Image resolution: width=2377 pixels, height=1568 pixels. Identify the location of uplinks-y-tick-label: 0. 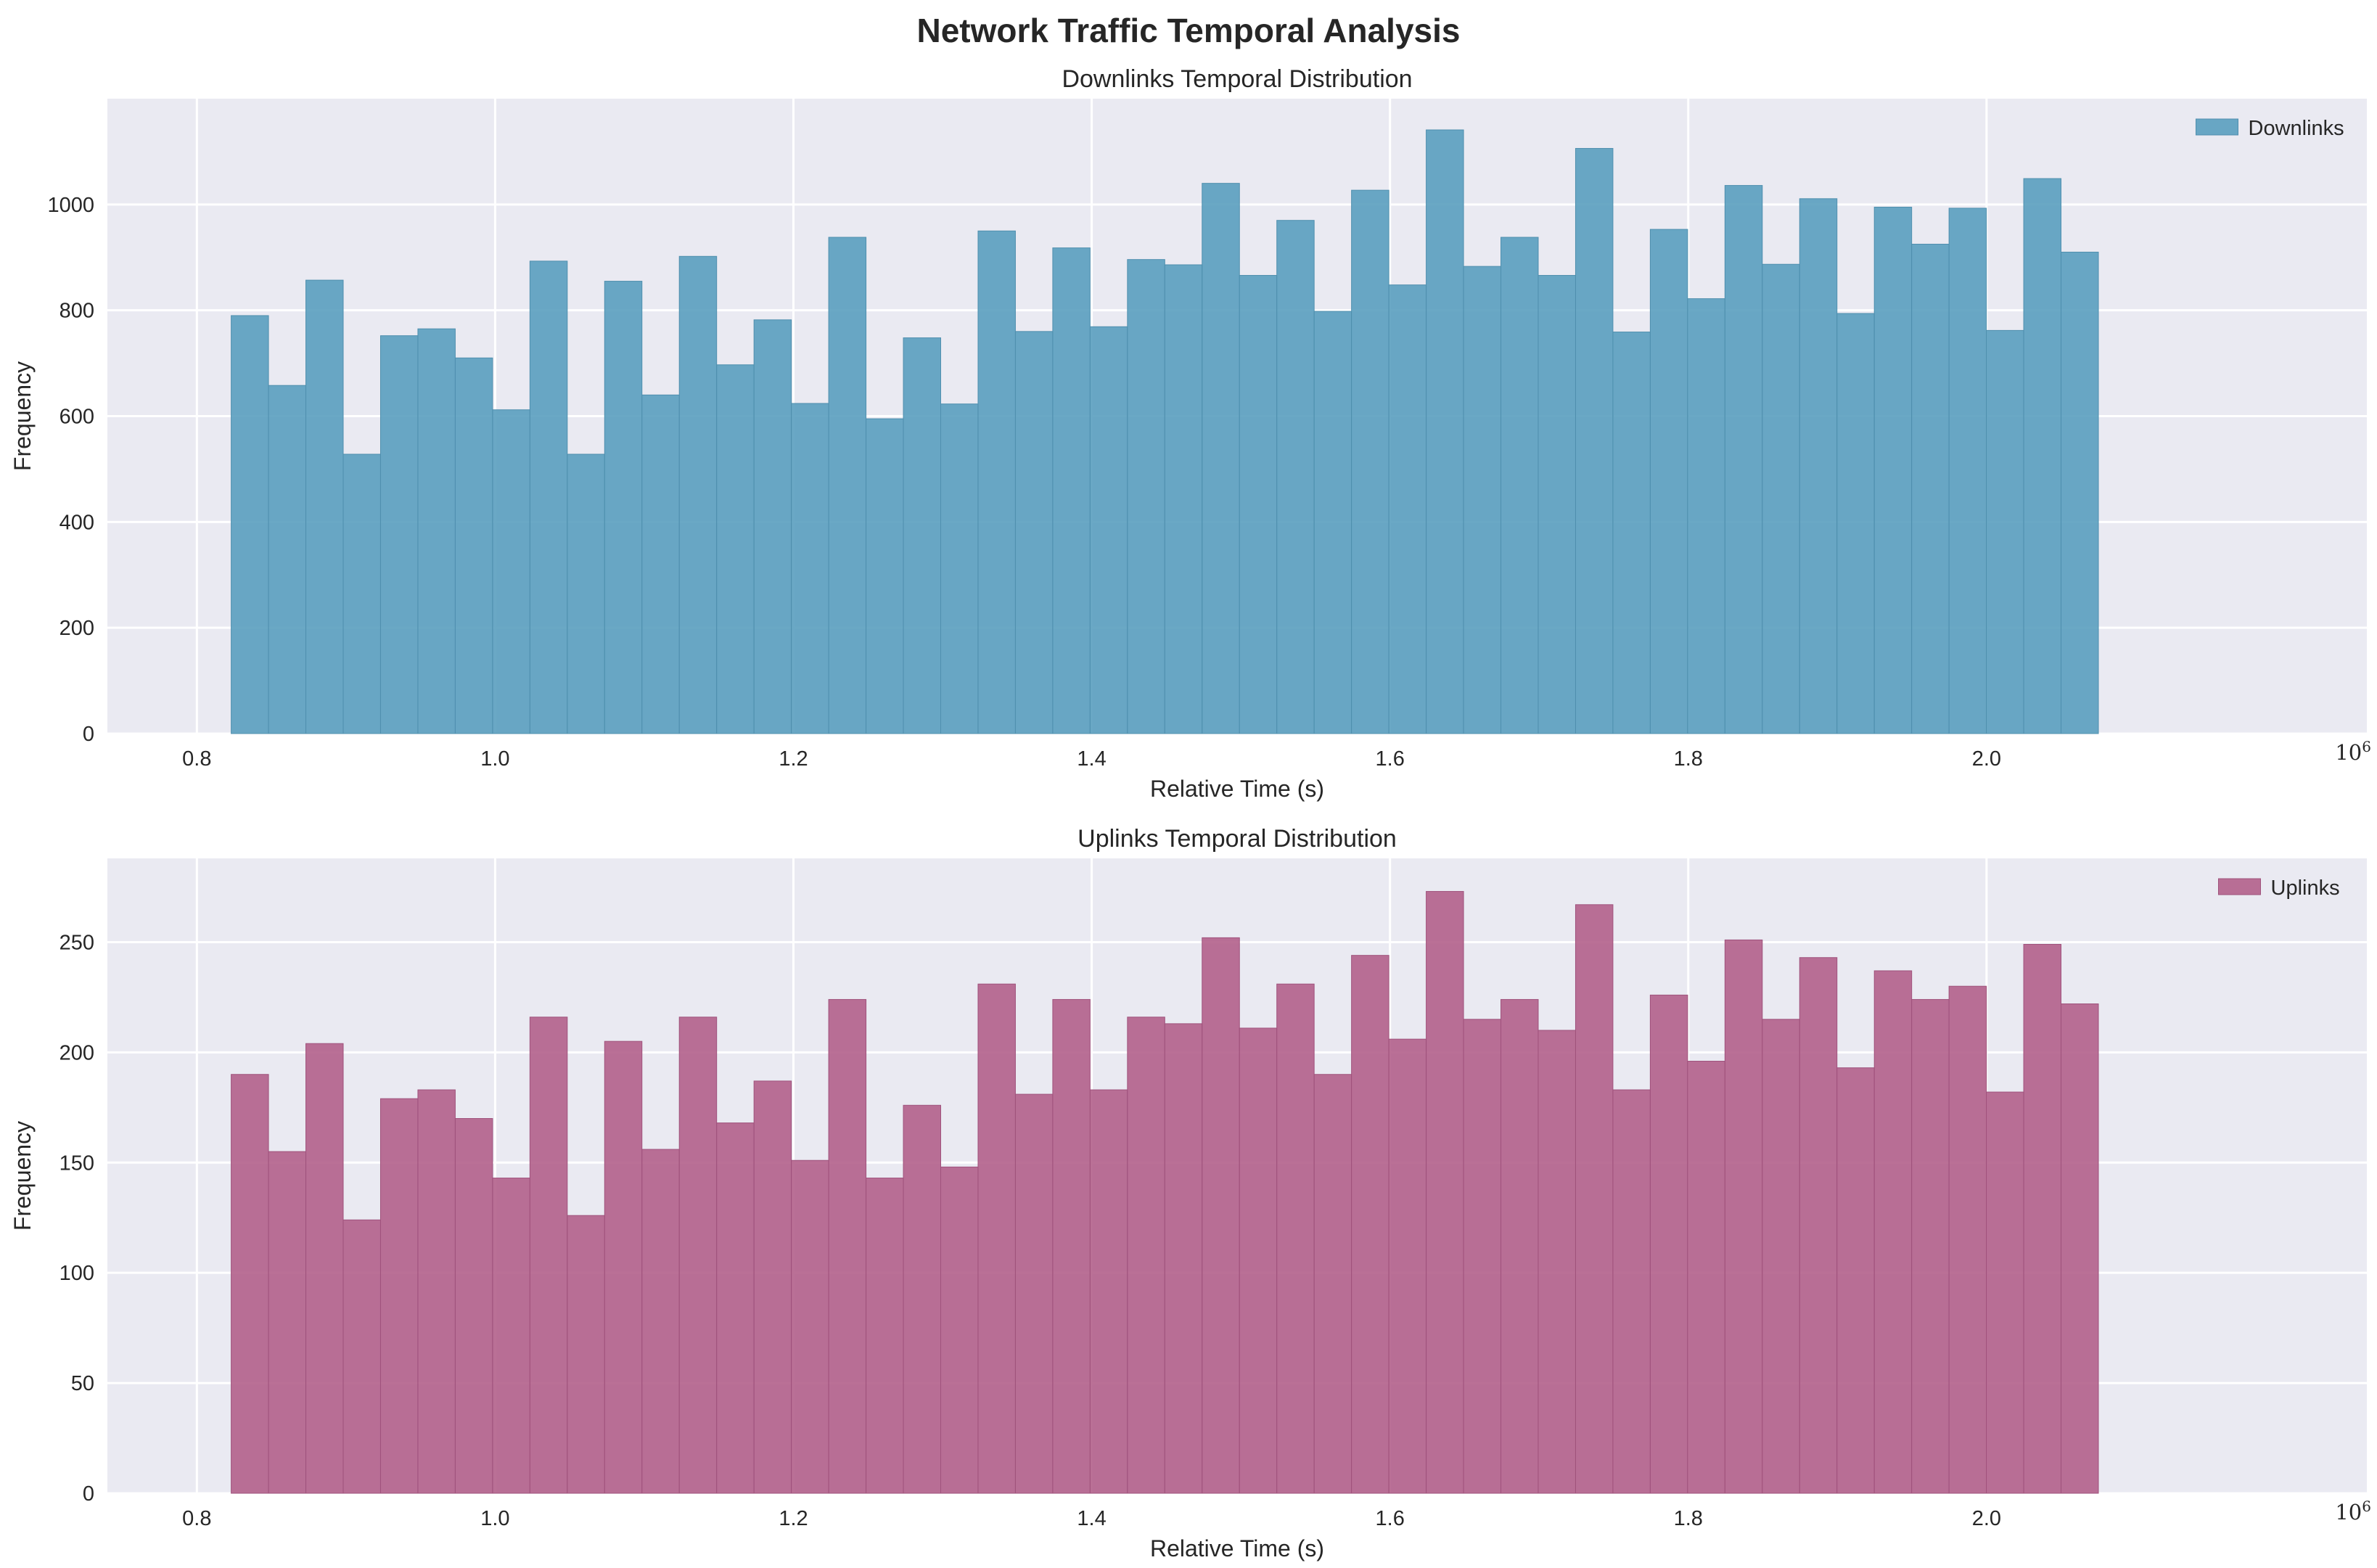
(88, 1494).